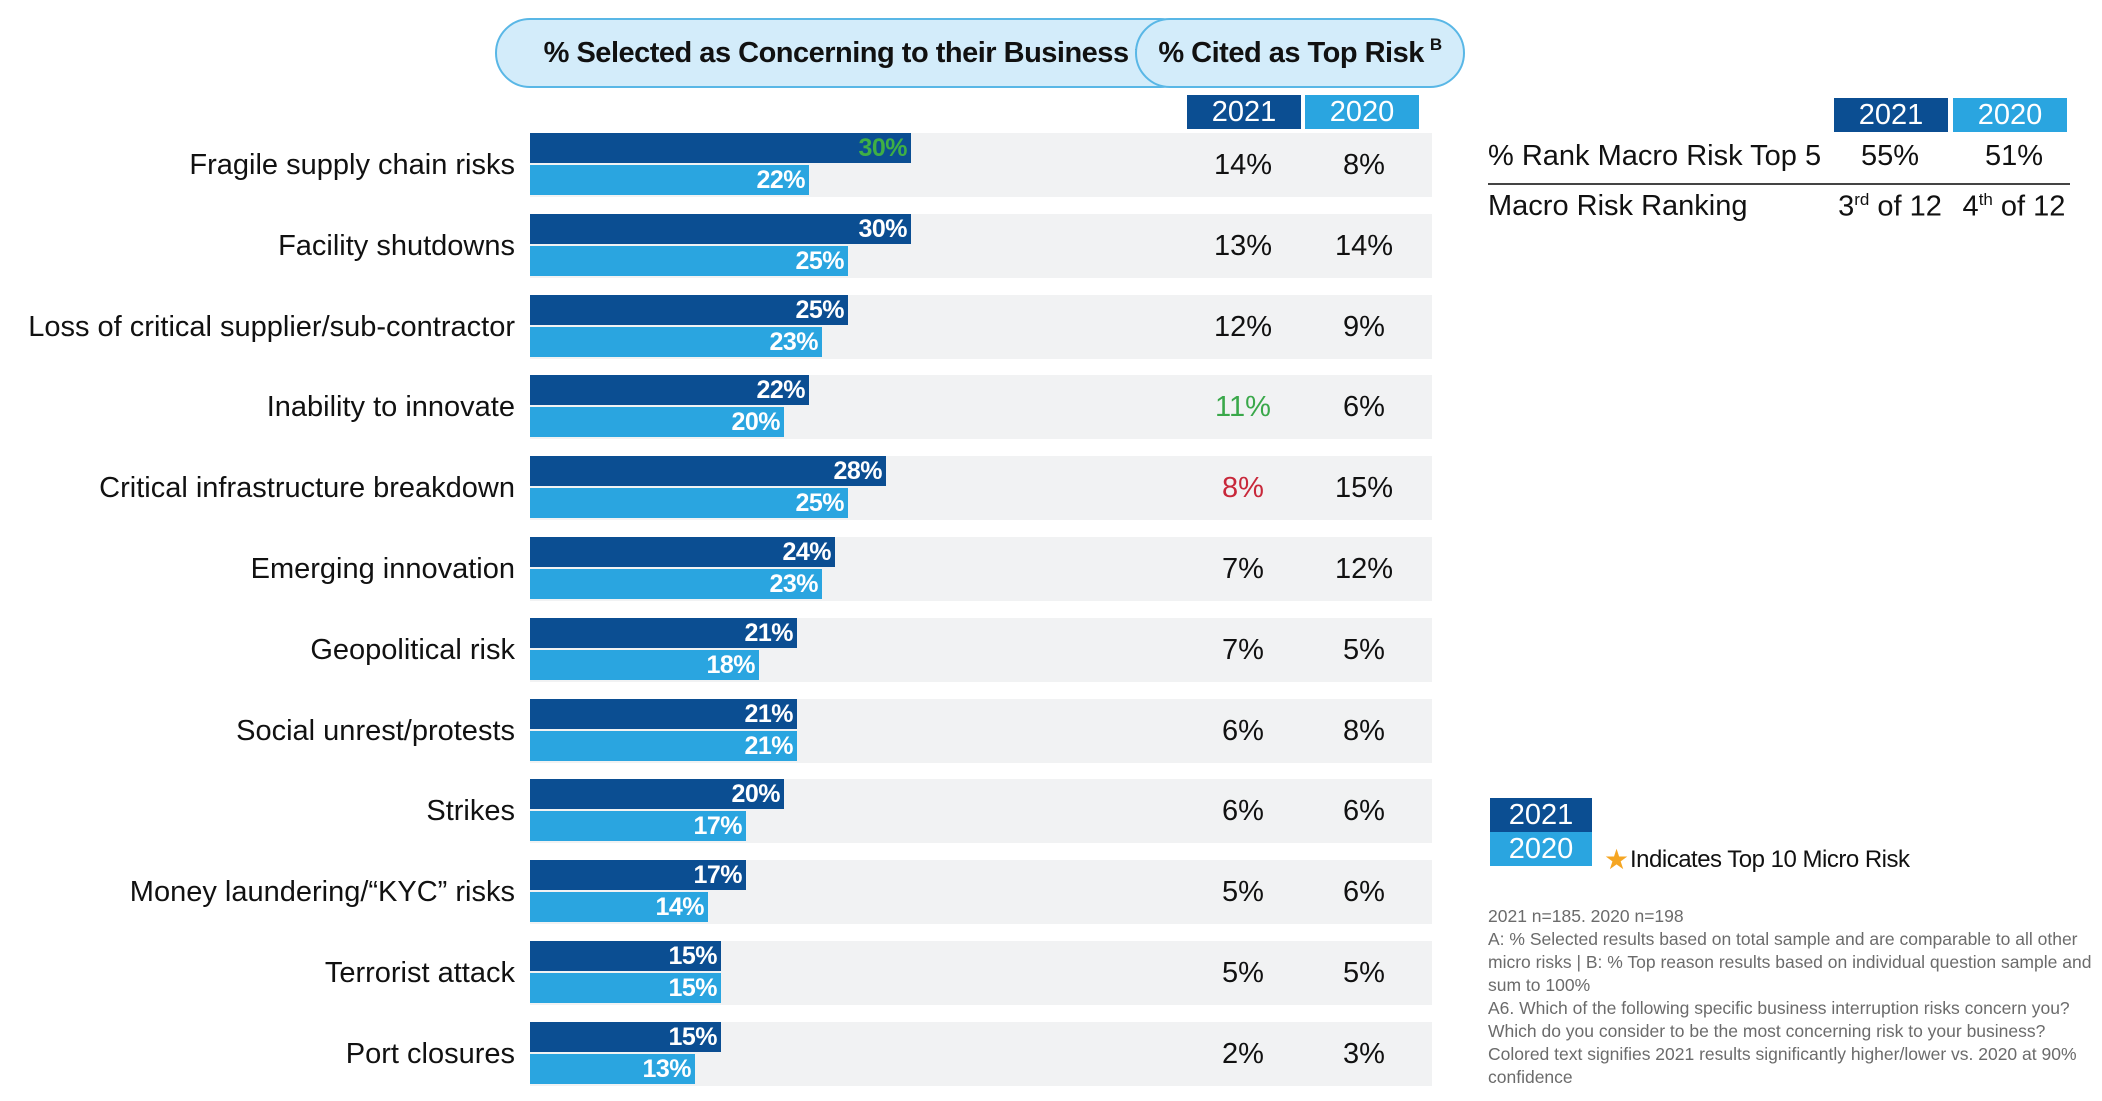  What do you see at coordinates (638, 826) in the screenshot?
I see `bar-2020: 17%` at bounding box center [638, 826].